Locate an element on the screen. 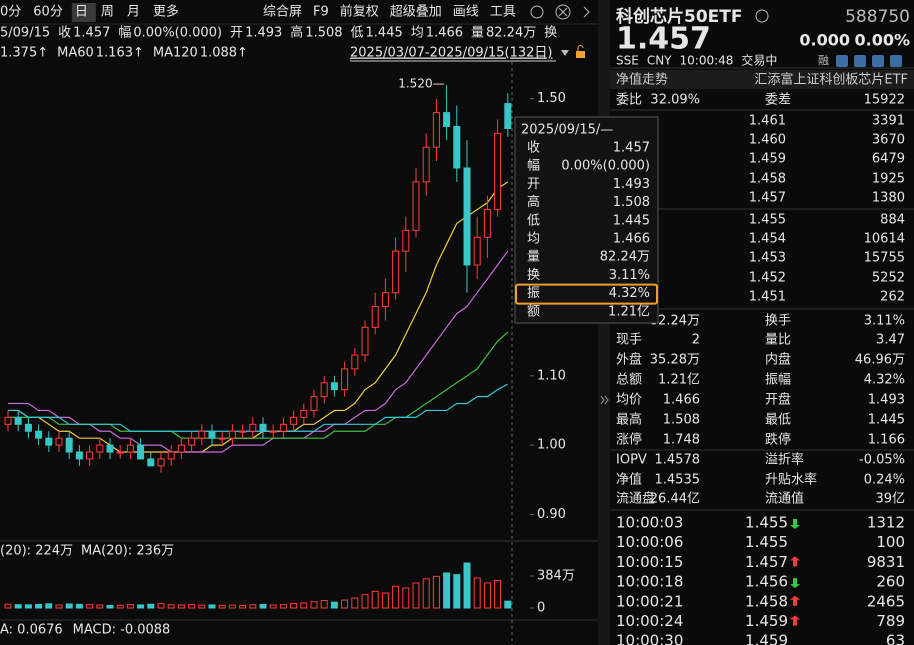  tool-button: 画线 is located at coordinates (466, 12).